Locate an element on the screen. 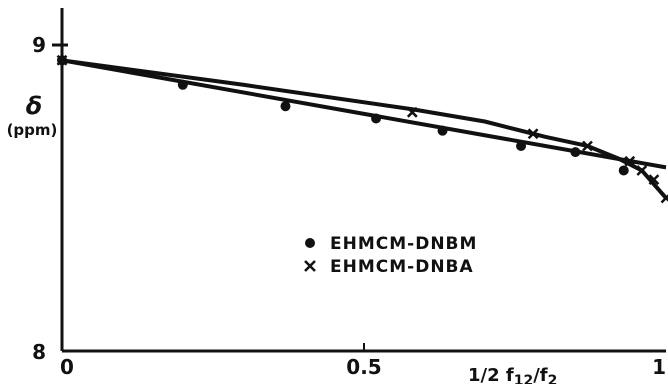  x-axis-label: 1/2 f12/f2 is located at coordinates (512, 374).